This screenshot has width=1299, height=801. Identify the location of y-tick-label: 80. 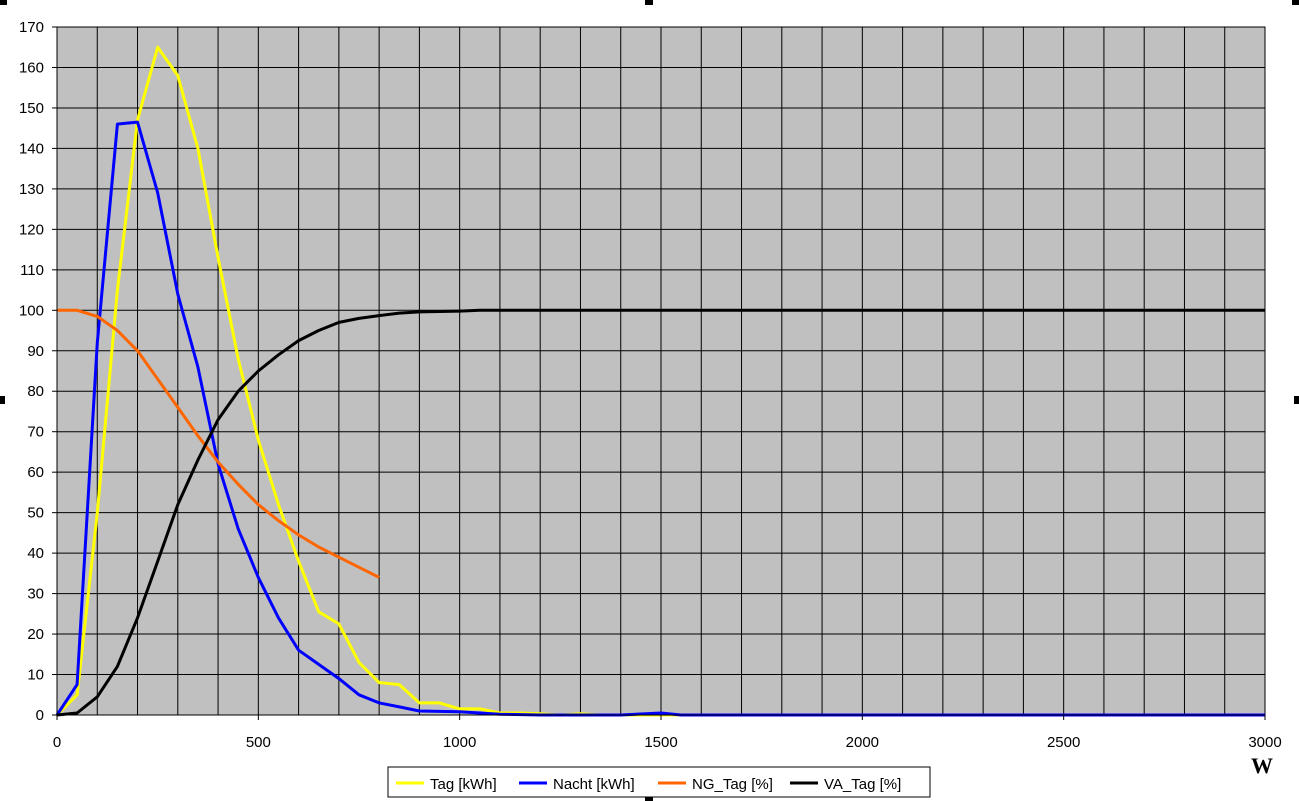
(35, 391).